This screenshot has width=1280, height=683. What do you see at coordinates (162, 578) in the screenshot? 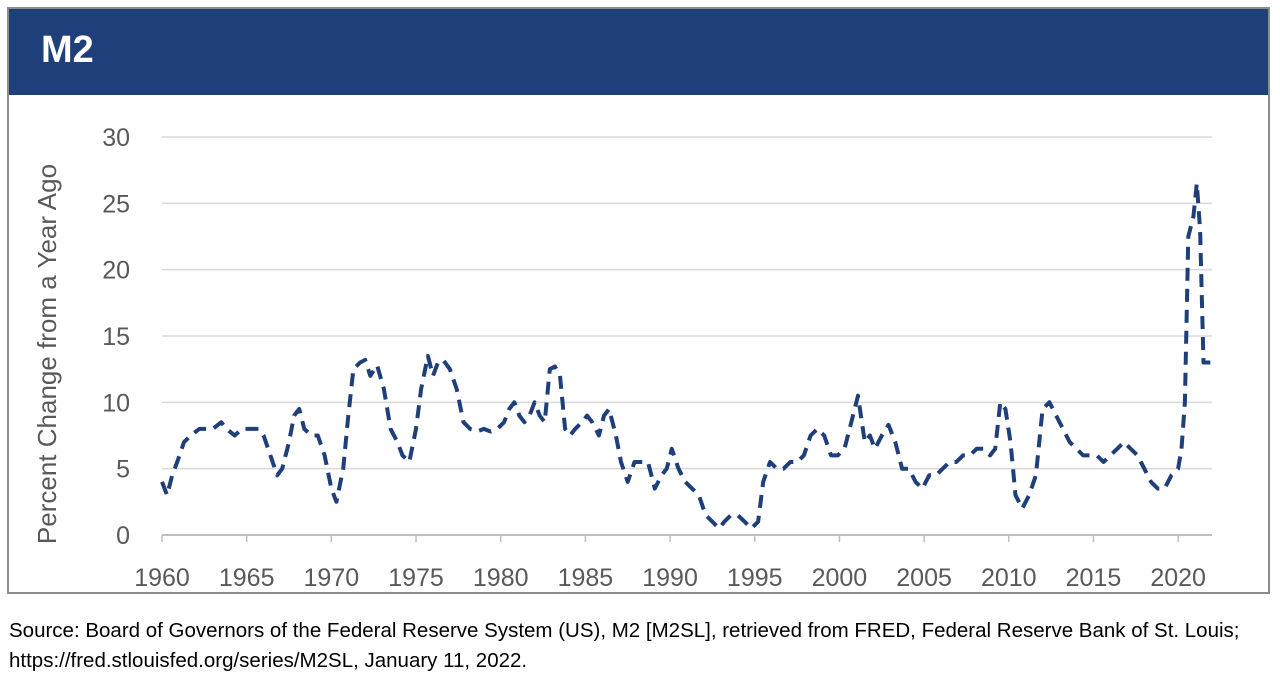
I see `x-tick-label: 1960` at bounding box center [162, 578].